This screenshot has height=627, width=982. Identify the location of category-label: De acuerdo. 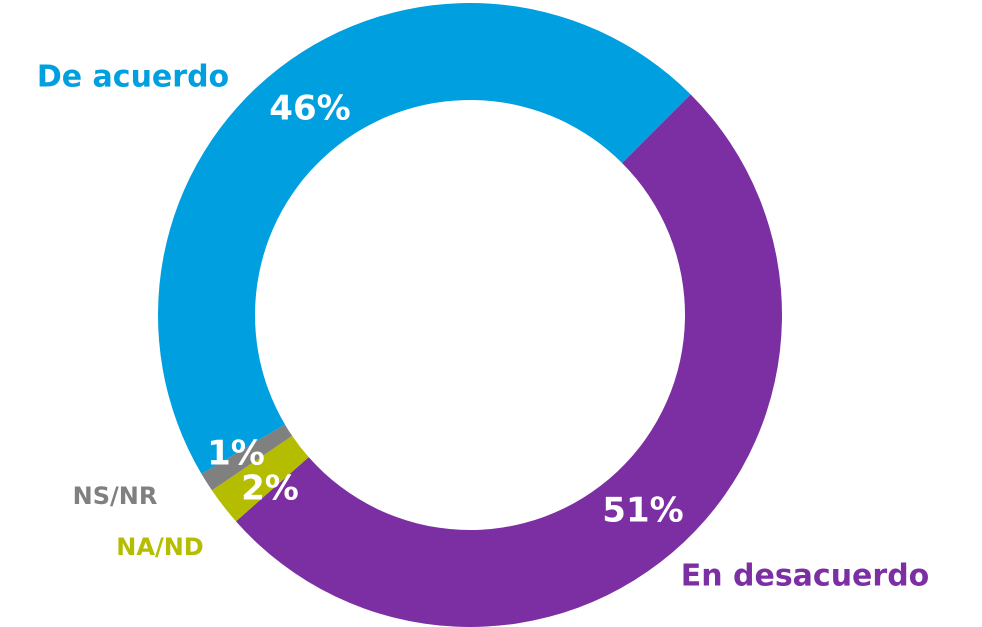
(133, 77).